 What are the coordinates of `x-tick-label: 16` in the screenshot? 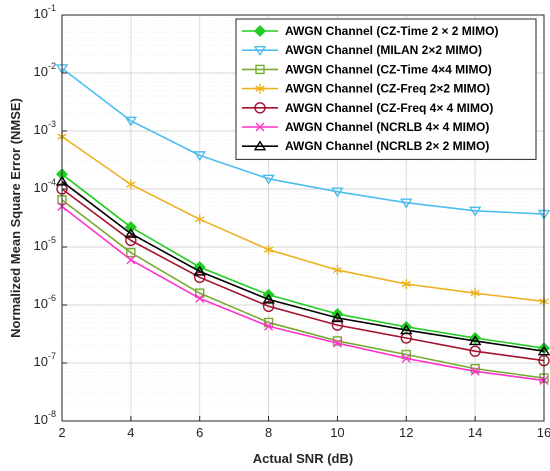 It's located at (543, 432).